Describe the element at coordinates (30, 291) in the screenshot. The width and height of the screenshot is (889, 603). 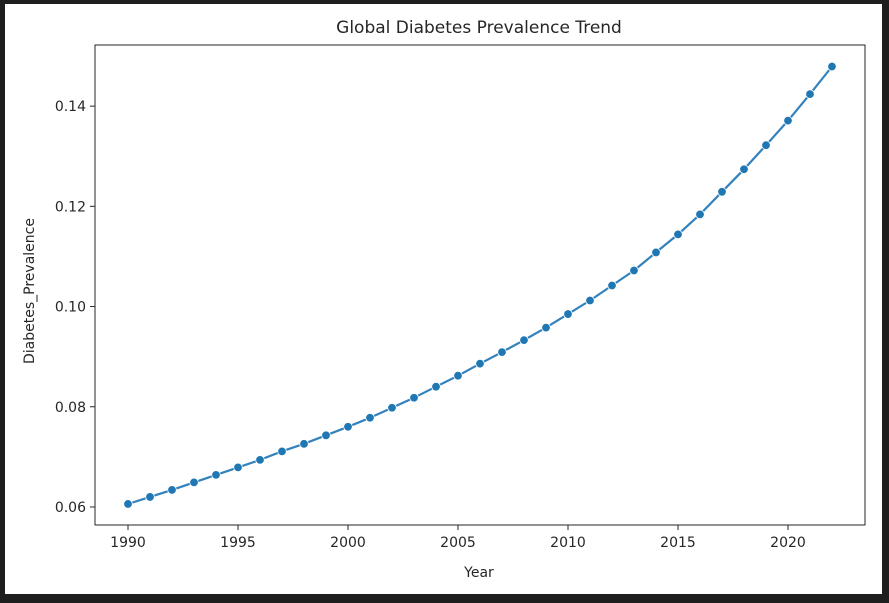
I see `y-axis-label: Diabetes_Prevalence` at that location.